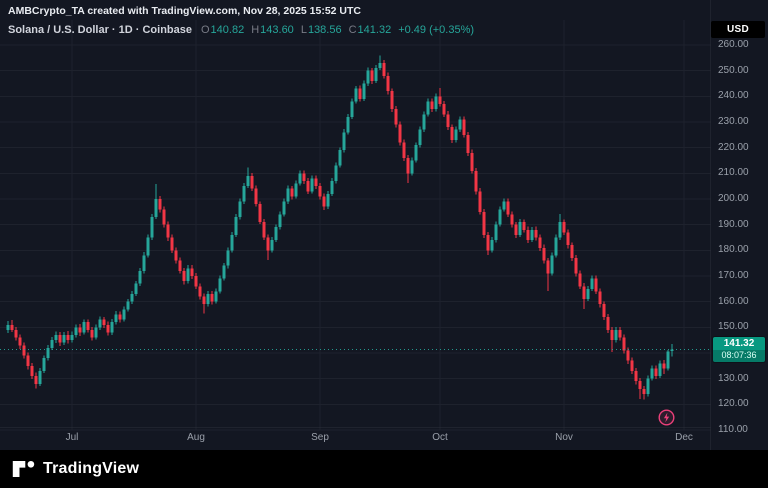  Describe the element at coordinates (100, 30) in the screenshot. I see `symbol-title: Solana / U.S. Dollar · 1D · Coinbase` at that location.